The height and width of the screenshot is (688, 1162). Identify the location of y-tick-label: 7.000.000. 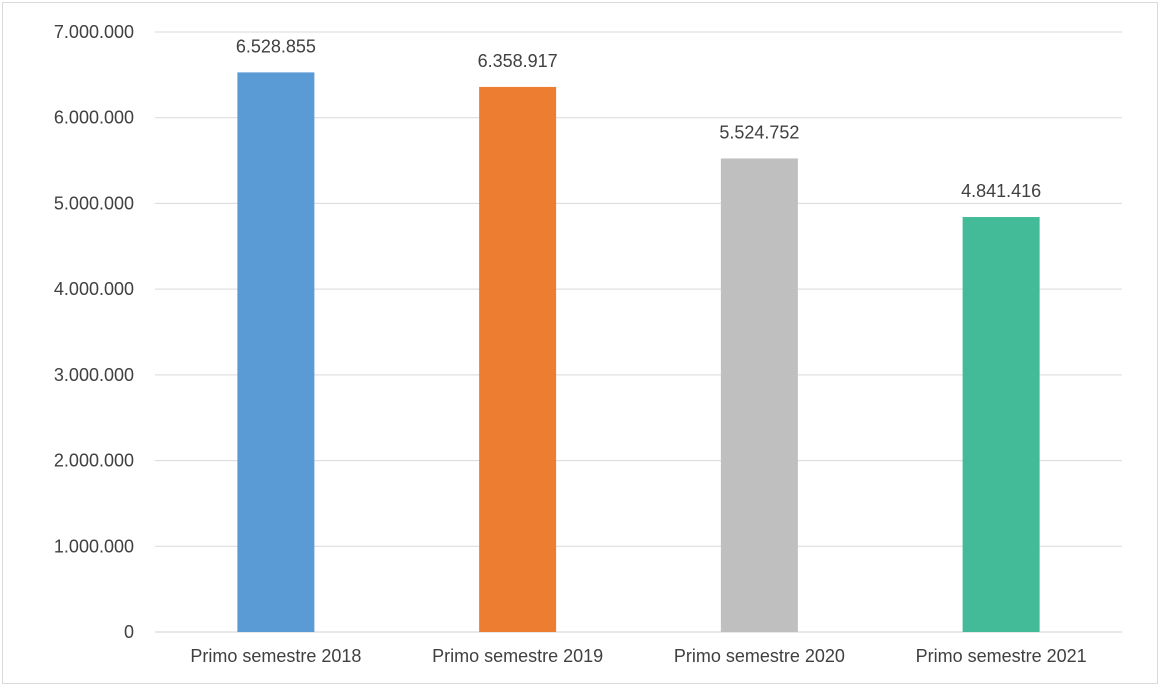
(94, 32).